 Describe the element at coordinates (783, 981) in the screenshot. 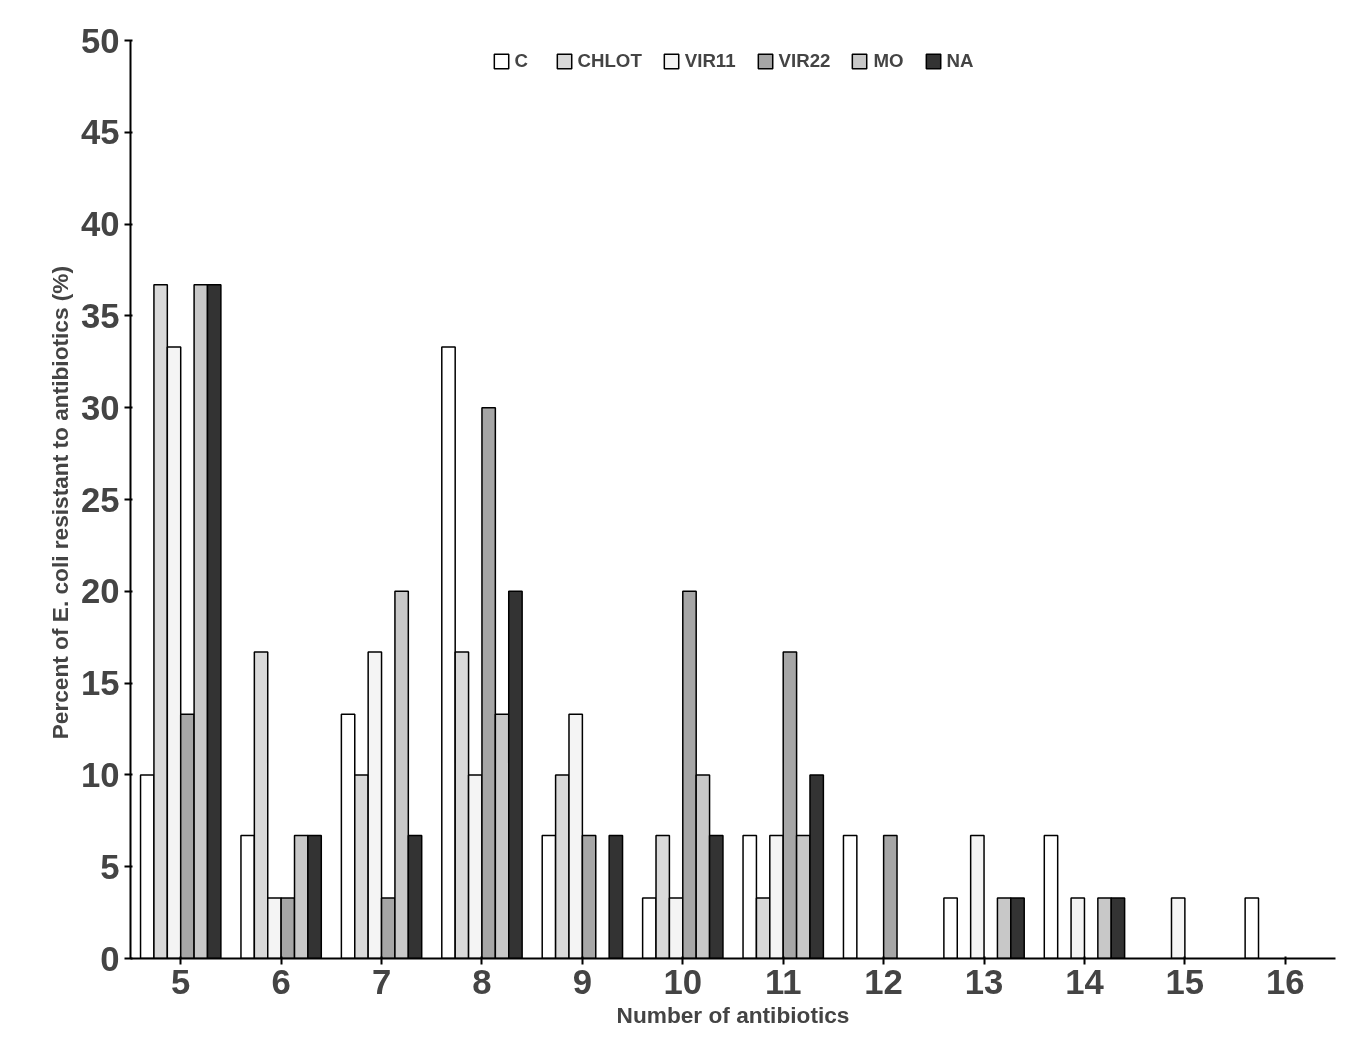

I see `x-tick-label: 11` at that location.